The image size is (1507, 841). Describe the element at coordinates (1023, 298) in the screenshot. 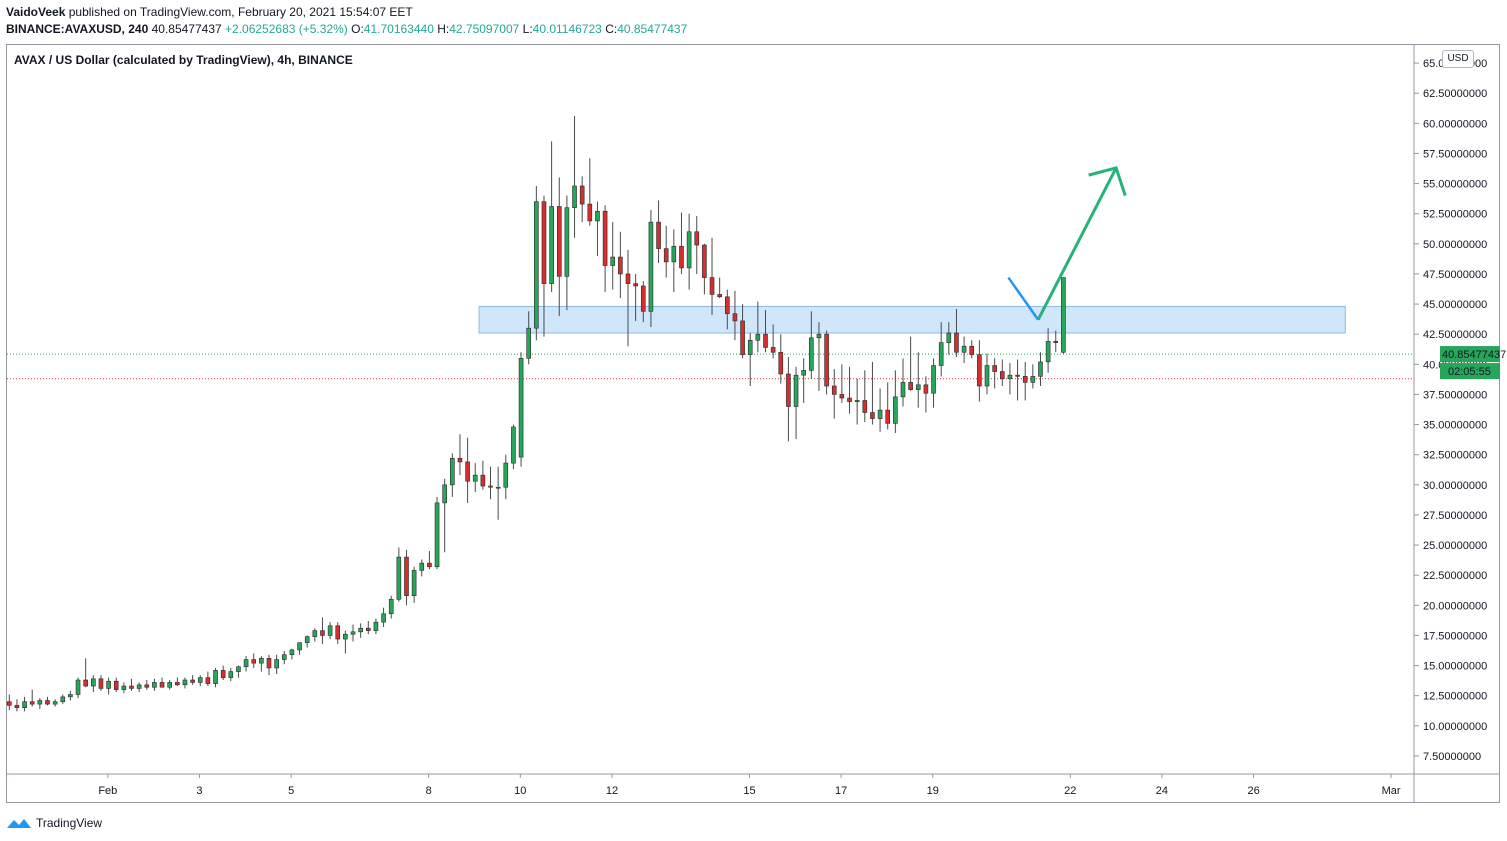

I see `projection-pullback-line` at that location.